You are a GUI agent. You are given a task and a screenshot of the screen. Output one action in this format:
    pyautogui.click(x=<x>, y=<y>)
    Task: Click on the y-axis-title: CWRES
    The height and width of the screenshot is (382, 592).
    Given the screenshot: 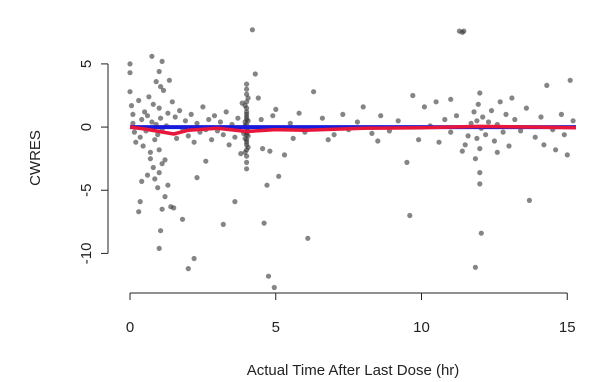 What is the action you would take?
    pyautogui.click(x=35, y=158)
    